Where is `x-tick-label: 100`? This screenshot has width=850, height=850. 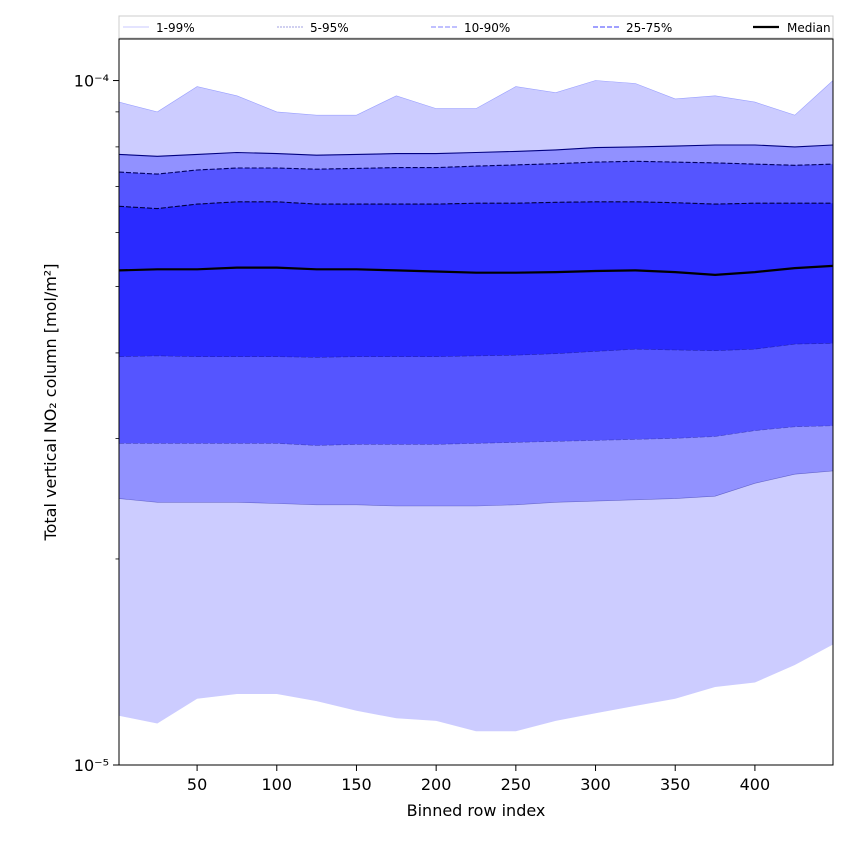
x-tick-label: 100 is located at coordinates (277, 784).